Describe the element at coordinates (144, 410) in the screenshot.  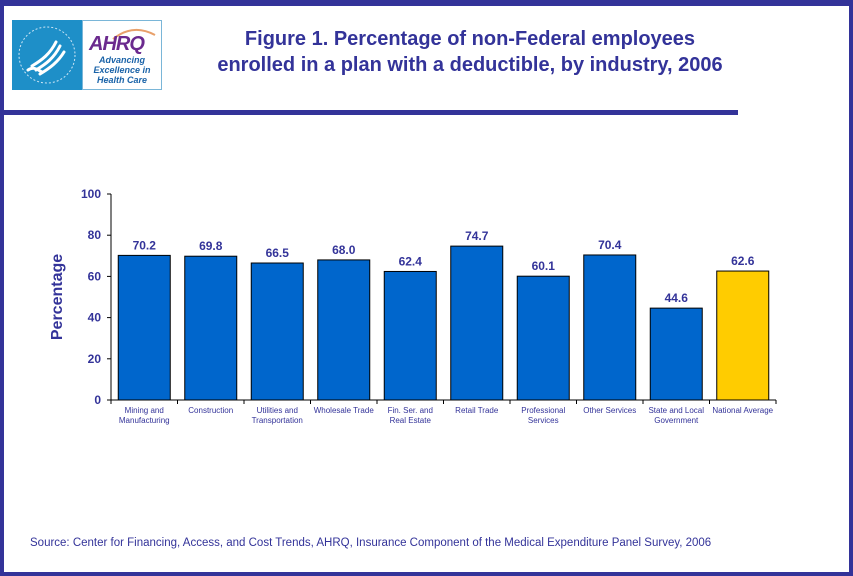
I see `x-category-label: Mining and` at that location.